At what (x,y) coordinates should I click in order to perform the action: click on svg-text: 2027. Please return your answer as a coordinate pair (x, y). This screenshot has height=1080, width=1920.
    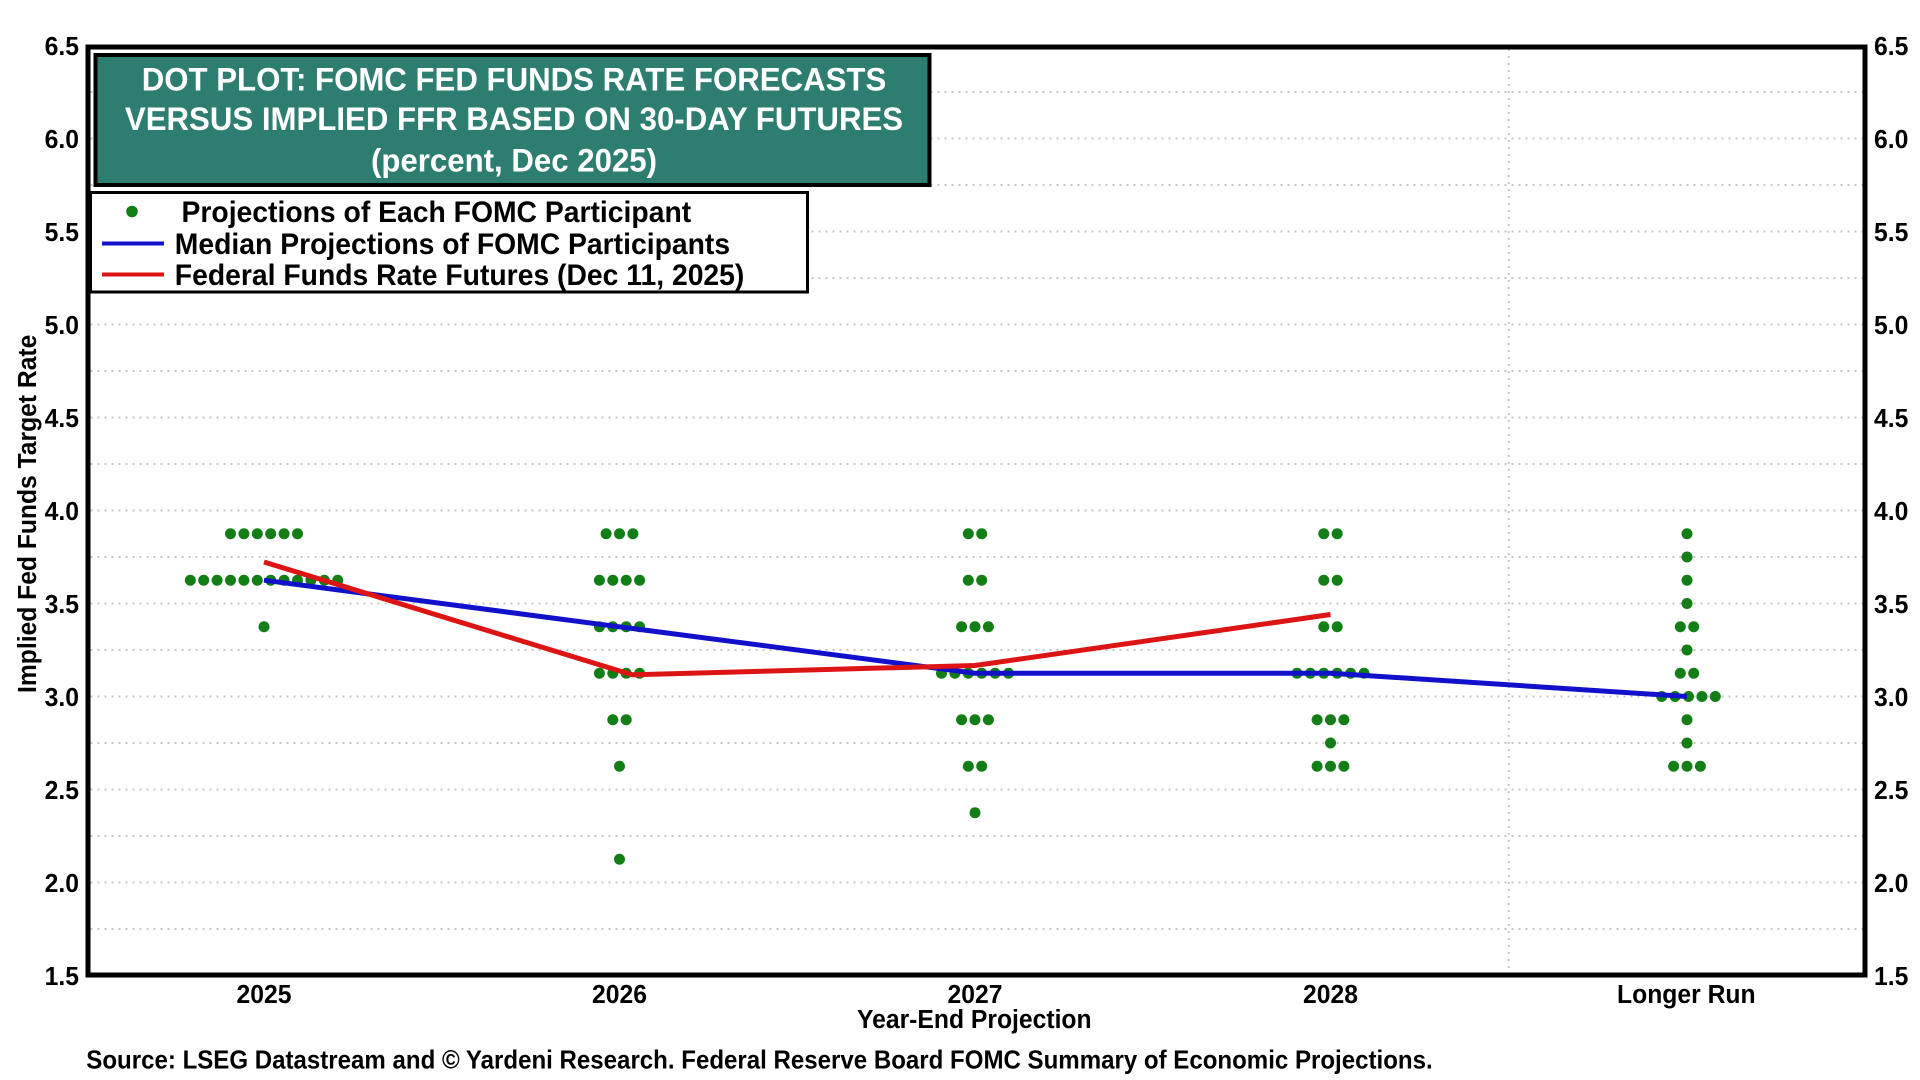
    Looking at the image, I should click on (975, 994).